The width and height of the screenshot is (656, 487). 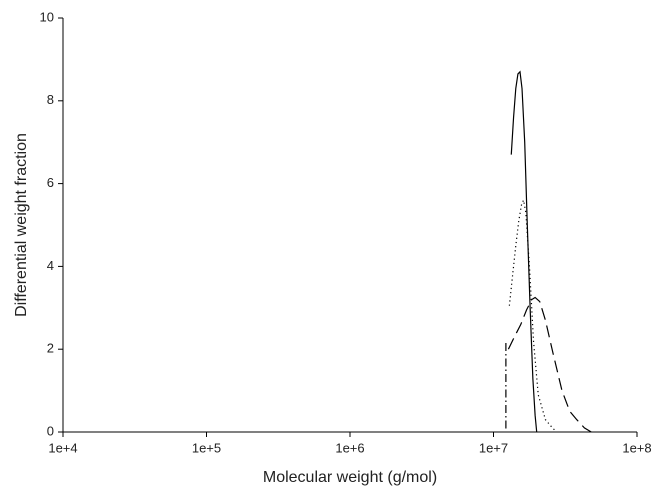 I want to click on x-tick-label: 1e+8, so click(x=636, y=447).